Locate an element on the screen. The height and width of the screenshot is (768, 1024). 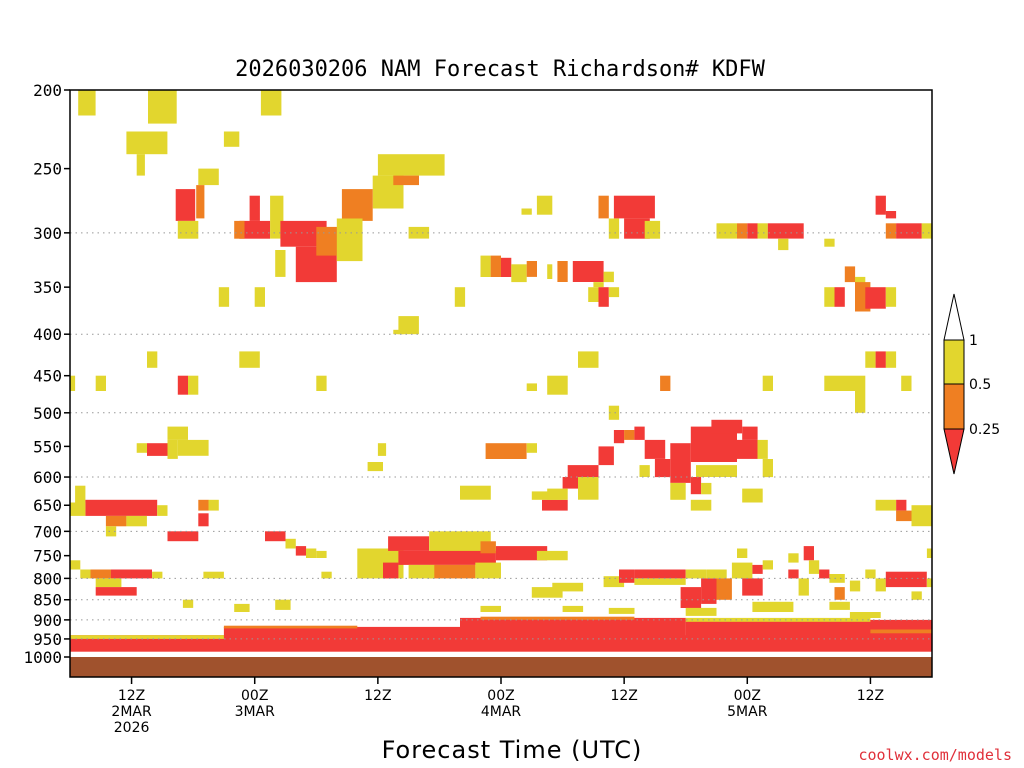
y-tick-label: 850 is located at coordinates (47, 600).